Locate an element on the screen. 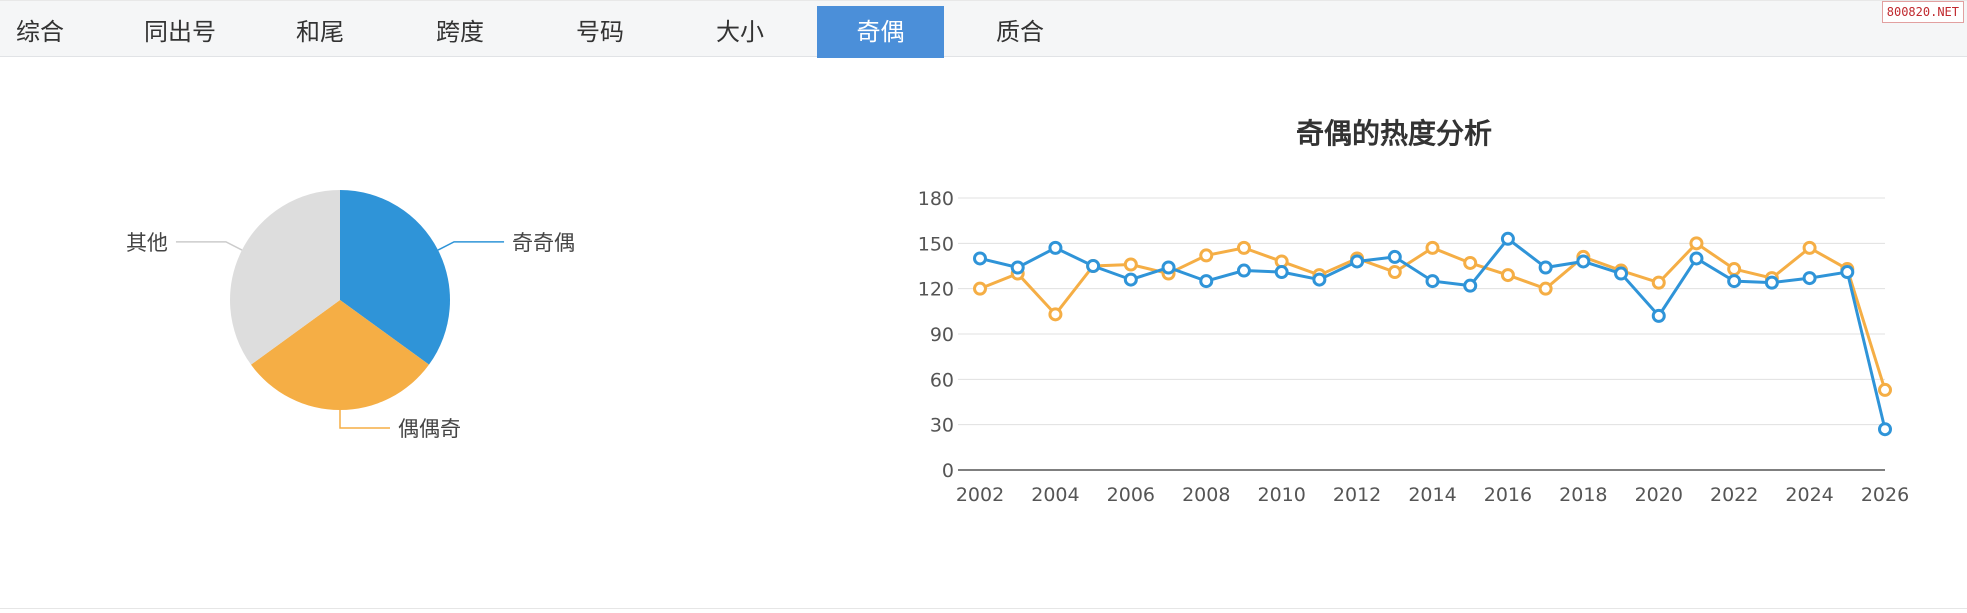  x-tick-label: 2020 is located at coordinates (1659, 495).